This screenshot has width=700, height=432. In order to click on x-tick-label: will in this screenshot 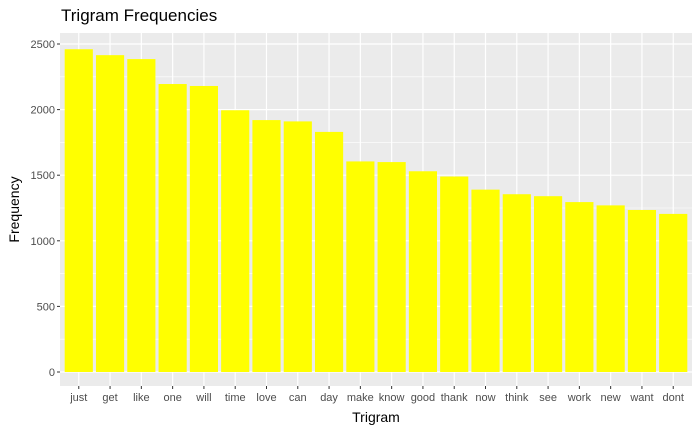, I will do `click(203, 398)`.